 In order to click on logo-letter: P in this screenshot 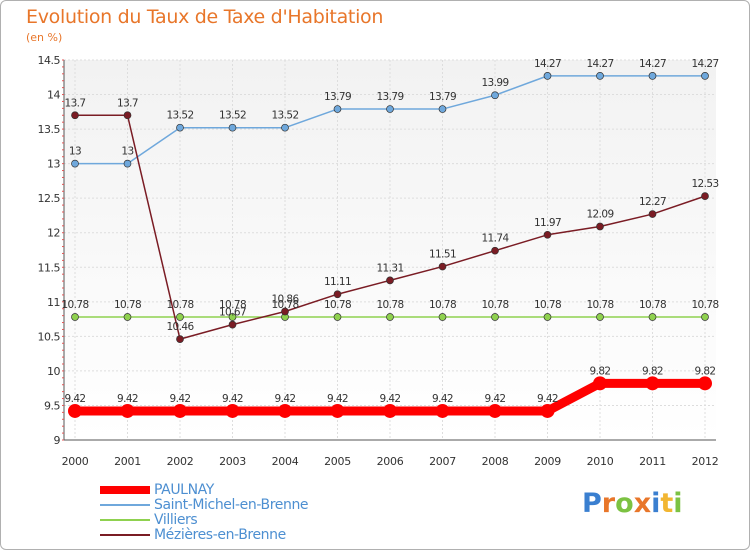, I will do `click(592, 503)`.